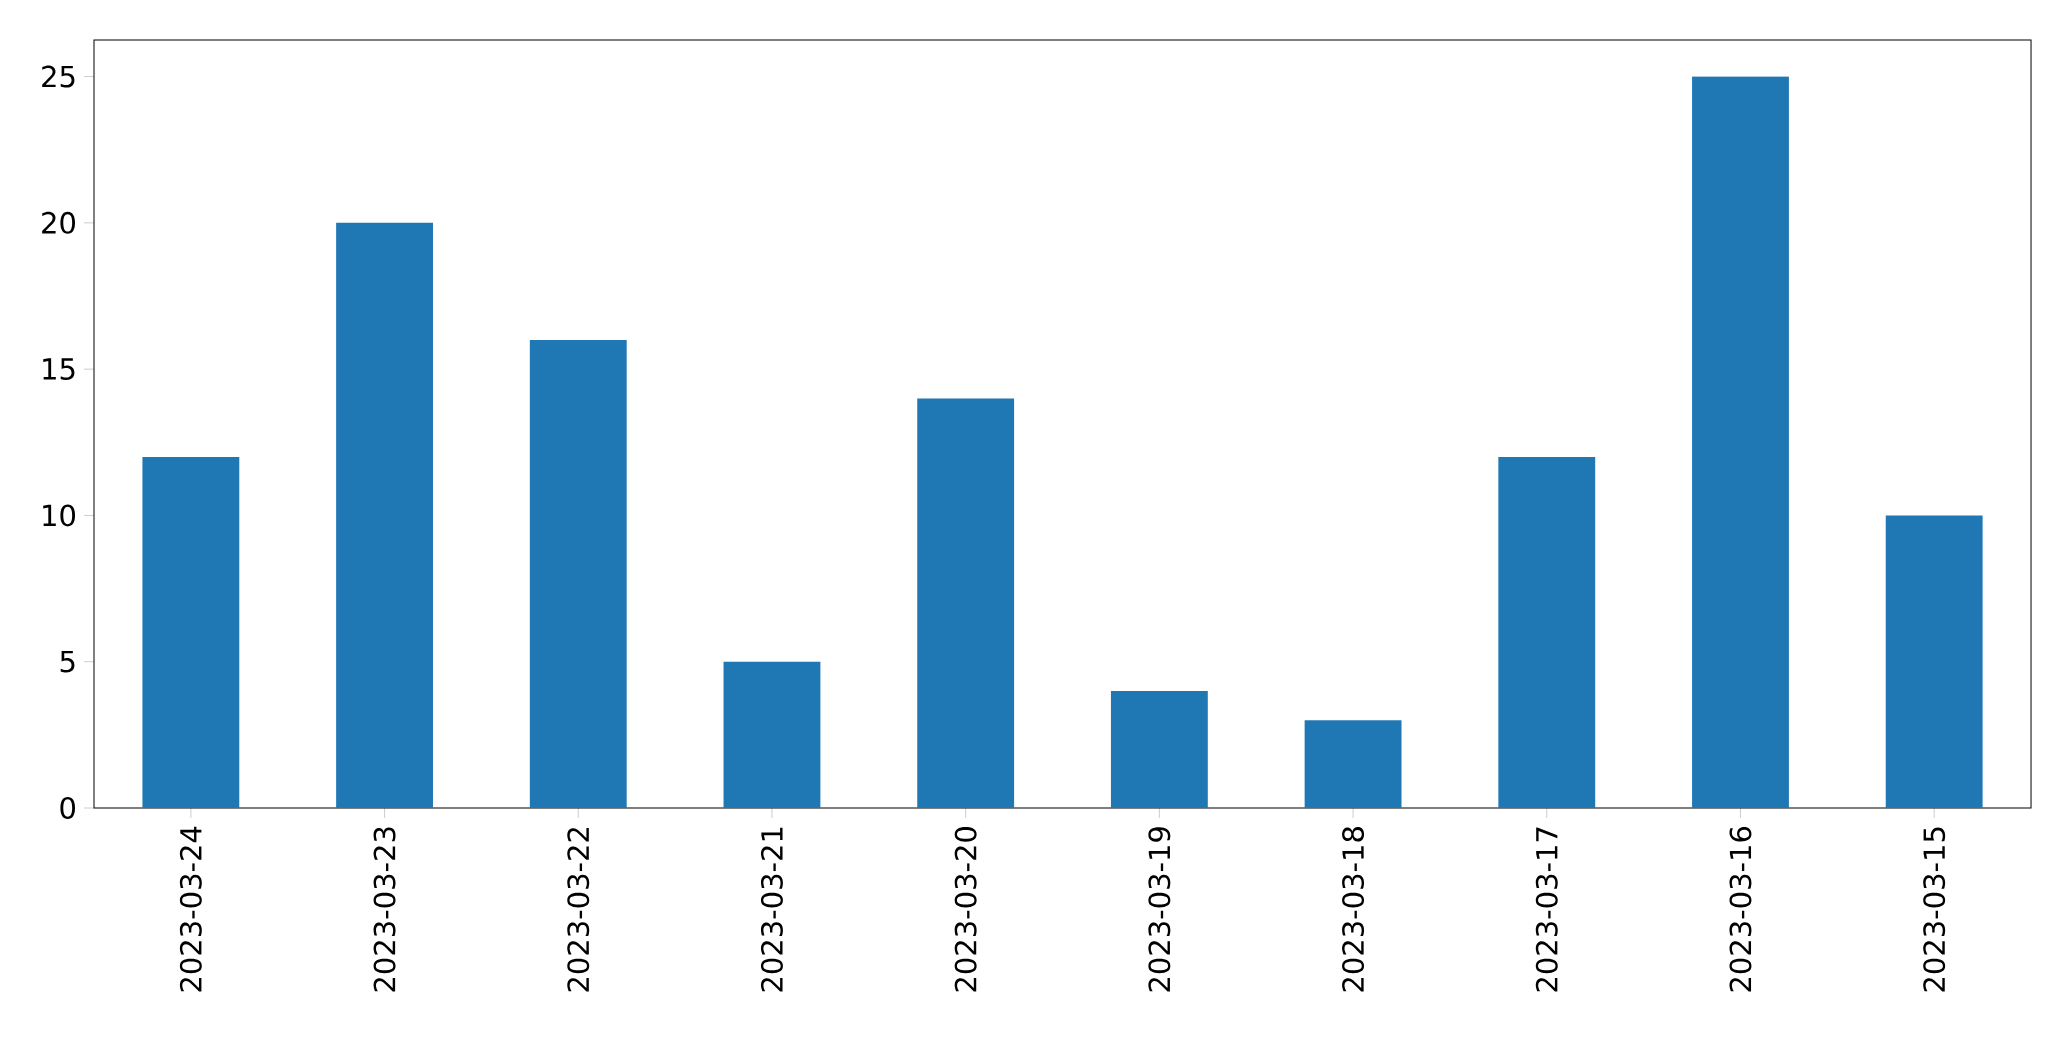 This screenshot has width=2071, height=1061. Describe the element at coordinates (190, 909) in the screenshot. I see `x-tick-label: 2023-03-24` at that location.